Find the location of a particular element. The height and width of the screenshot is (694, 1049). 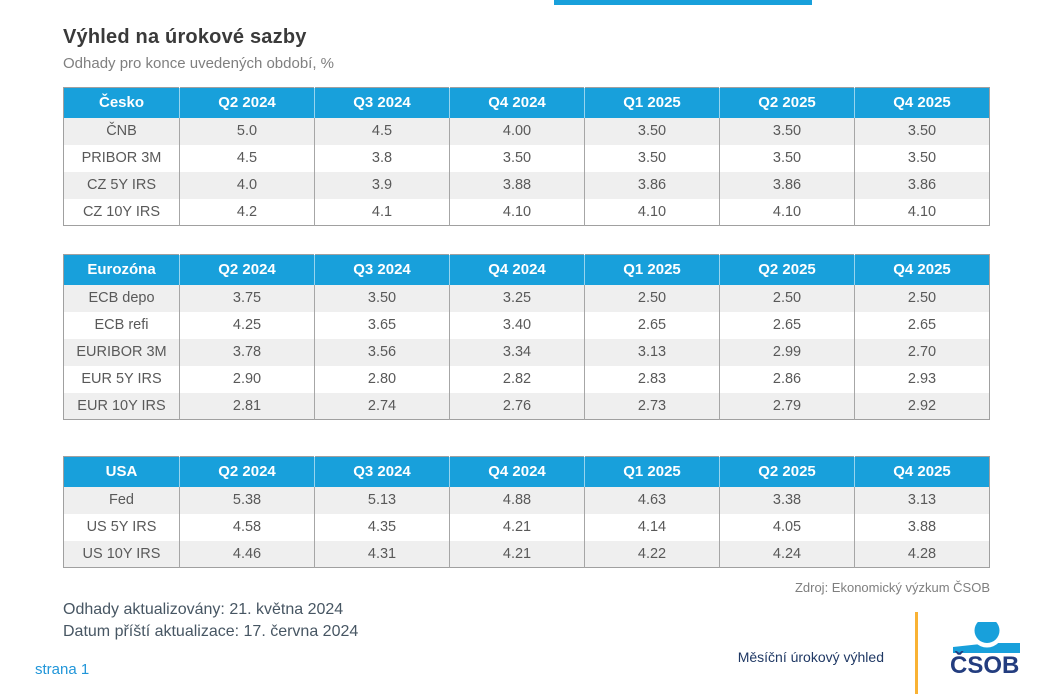

region-header: Eurozóna is located at coordinates (121, 269).